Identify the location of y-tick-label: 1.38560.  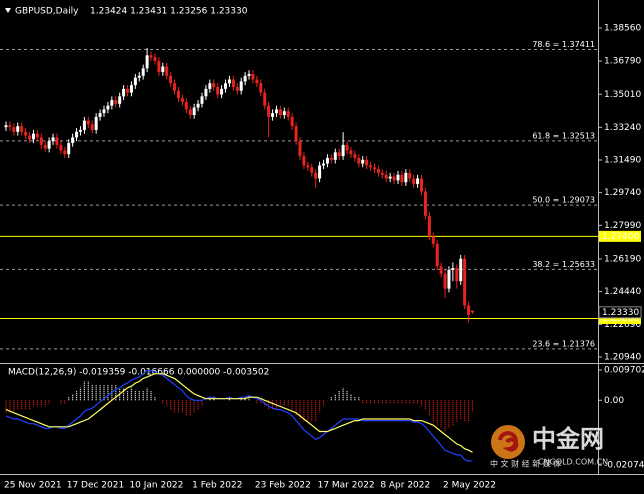
(622, 29).